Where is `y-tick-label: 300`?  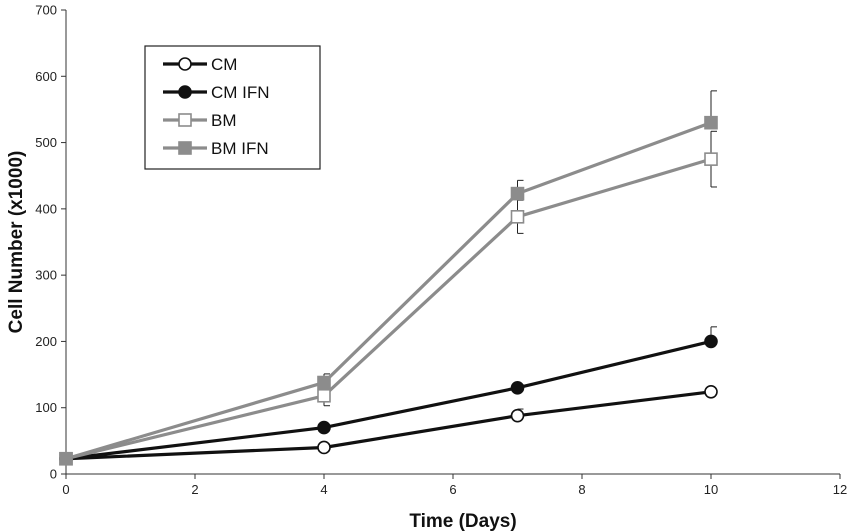 y-tick-label: 300 is located at coordinates (46, 275).